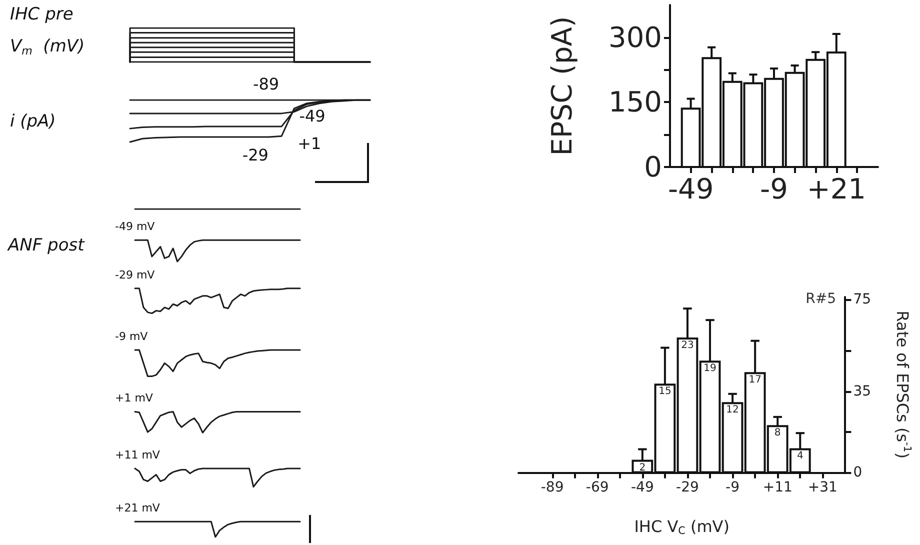 The height and width of the screenshot is (545, 920). What do you see at coordinates (687, 487) in the screenshot?
I see `x-tick-label: -29` at bounding box center [687, 487].